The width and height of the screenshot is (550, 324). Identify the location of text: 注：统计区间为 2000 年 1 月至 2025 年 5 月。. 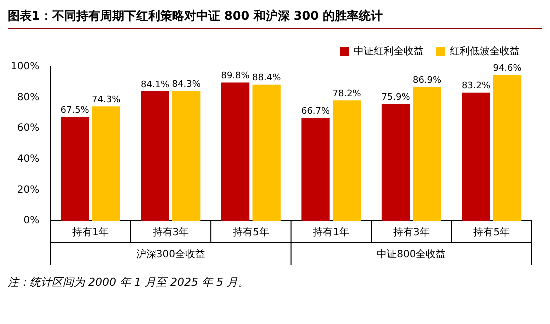
(129, 282).